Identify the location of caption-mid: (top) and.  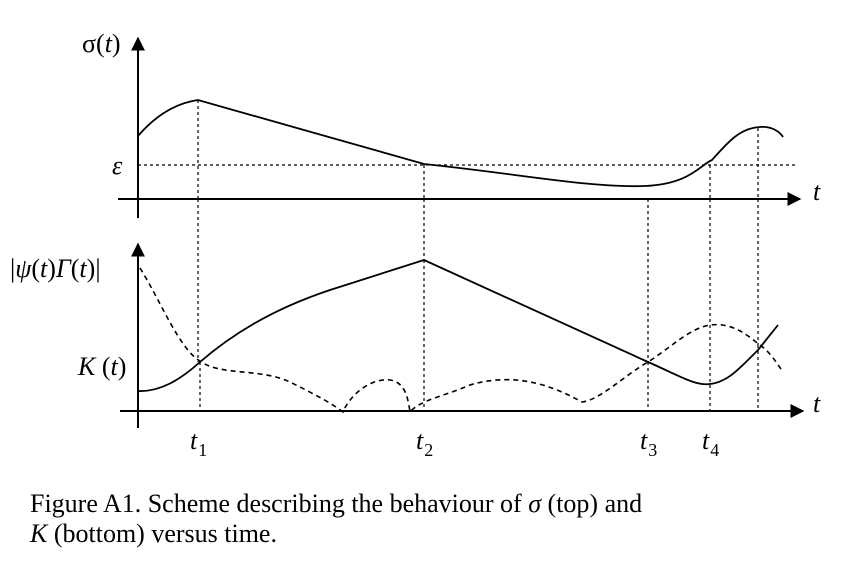
(592, 503).